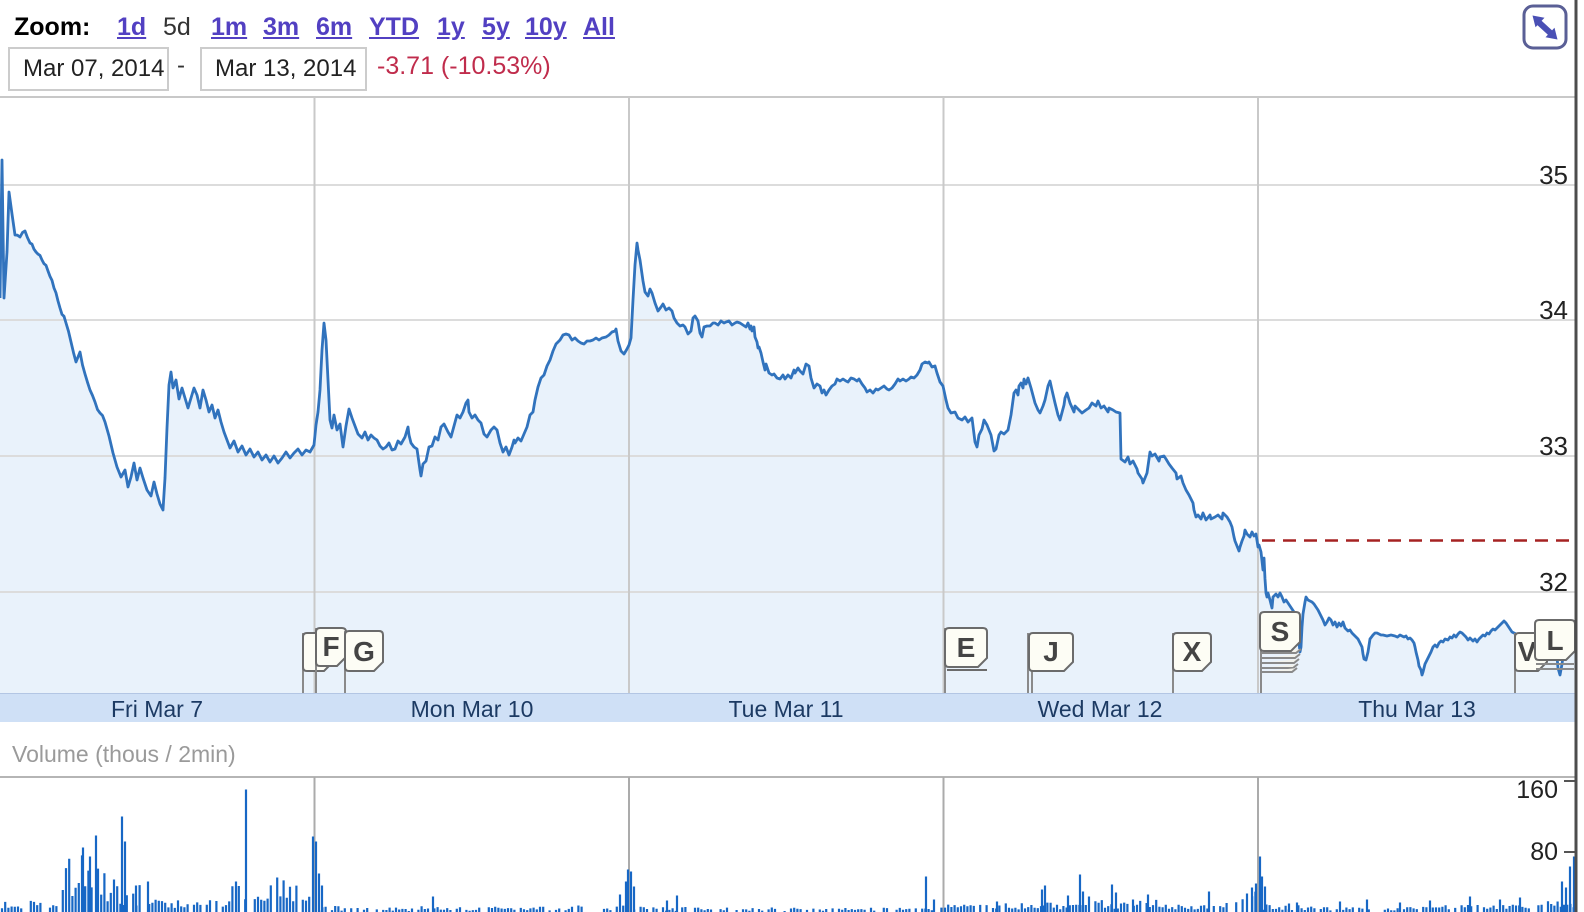 The width and height of the screenshot is (1584, 912). What do you see at coordinates (364, 651) in the screenshot?
I see `svg-text: G` at bounding box center [364, 651].